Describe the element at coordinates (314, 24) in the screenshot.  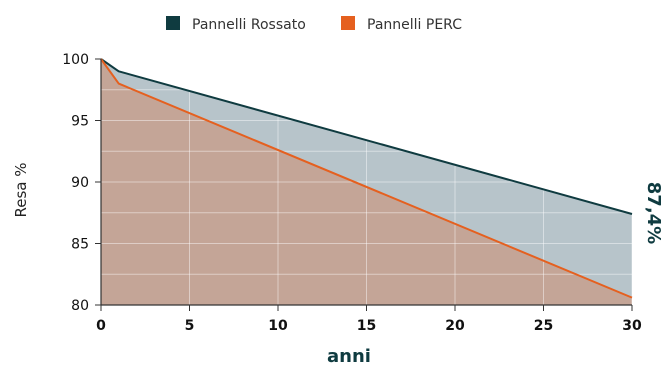
I see `legend: Pannelli Rossato Pannelli PERC` at that location.